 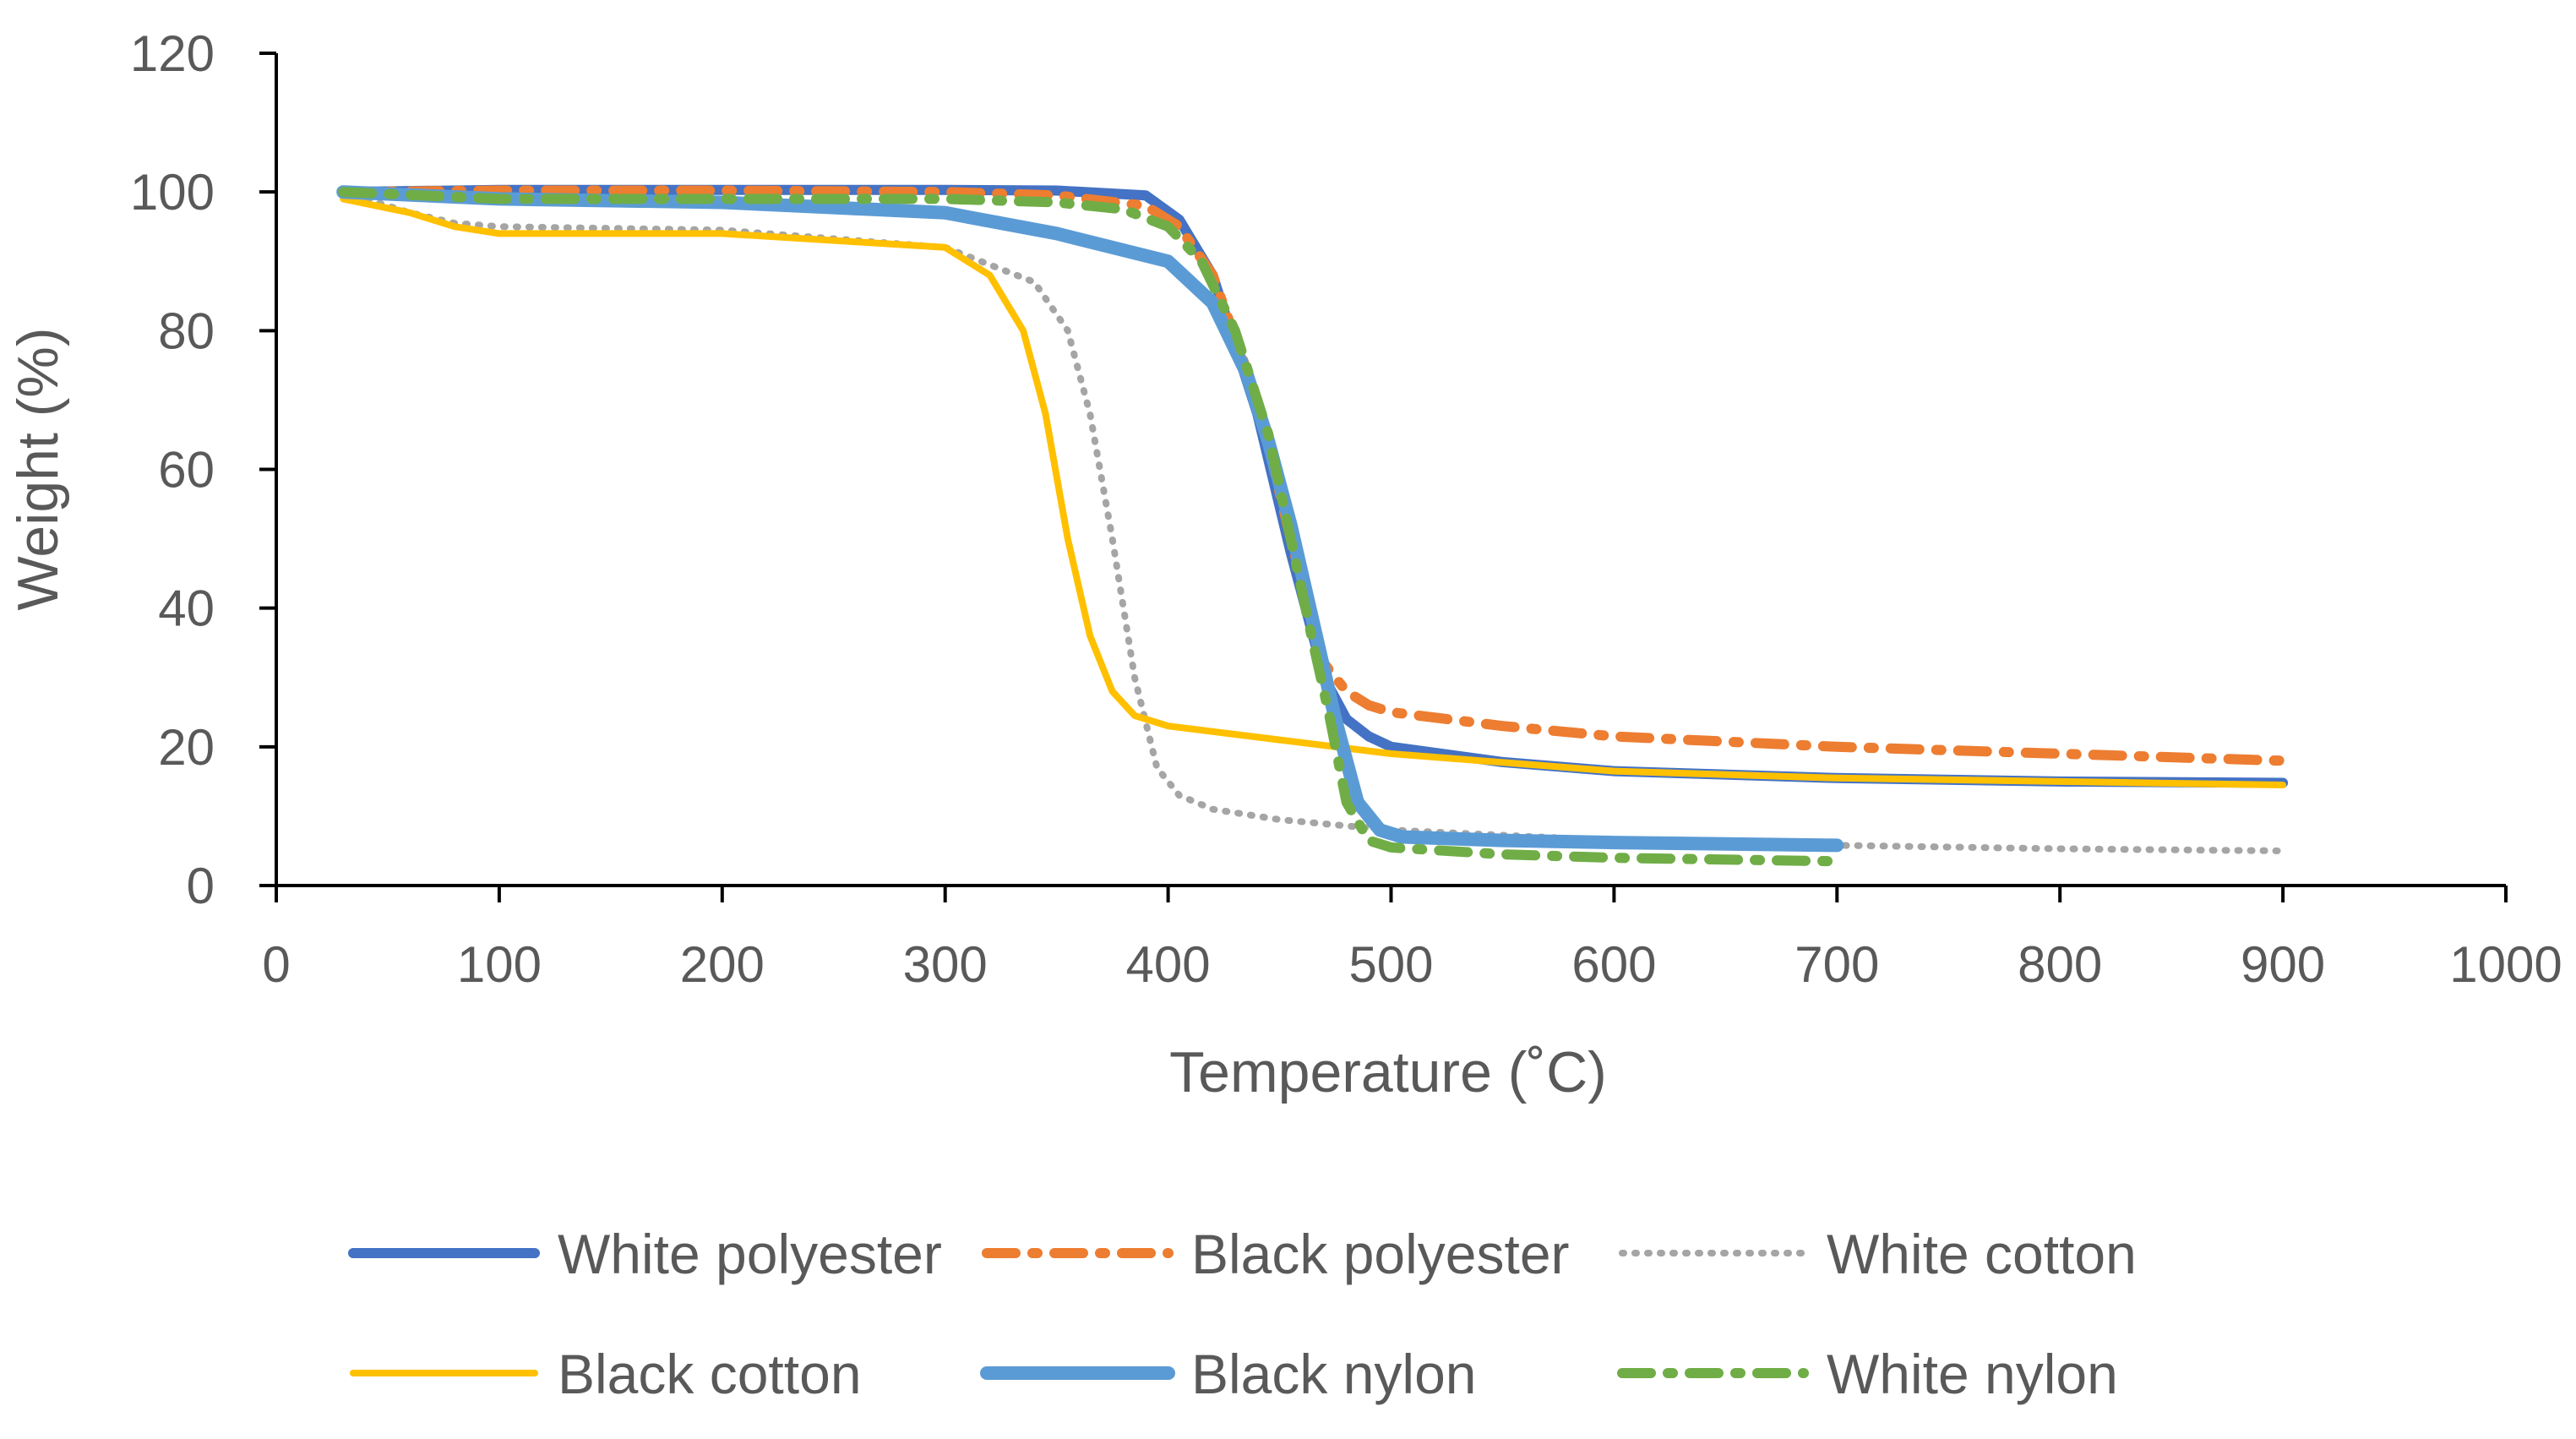 I want to click on y-axis: 0 20 40 60 80 100 120, so click(x=204, y=469).